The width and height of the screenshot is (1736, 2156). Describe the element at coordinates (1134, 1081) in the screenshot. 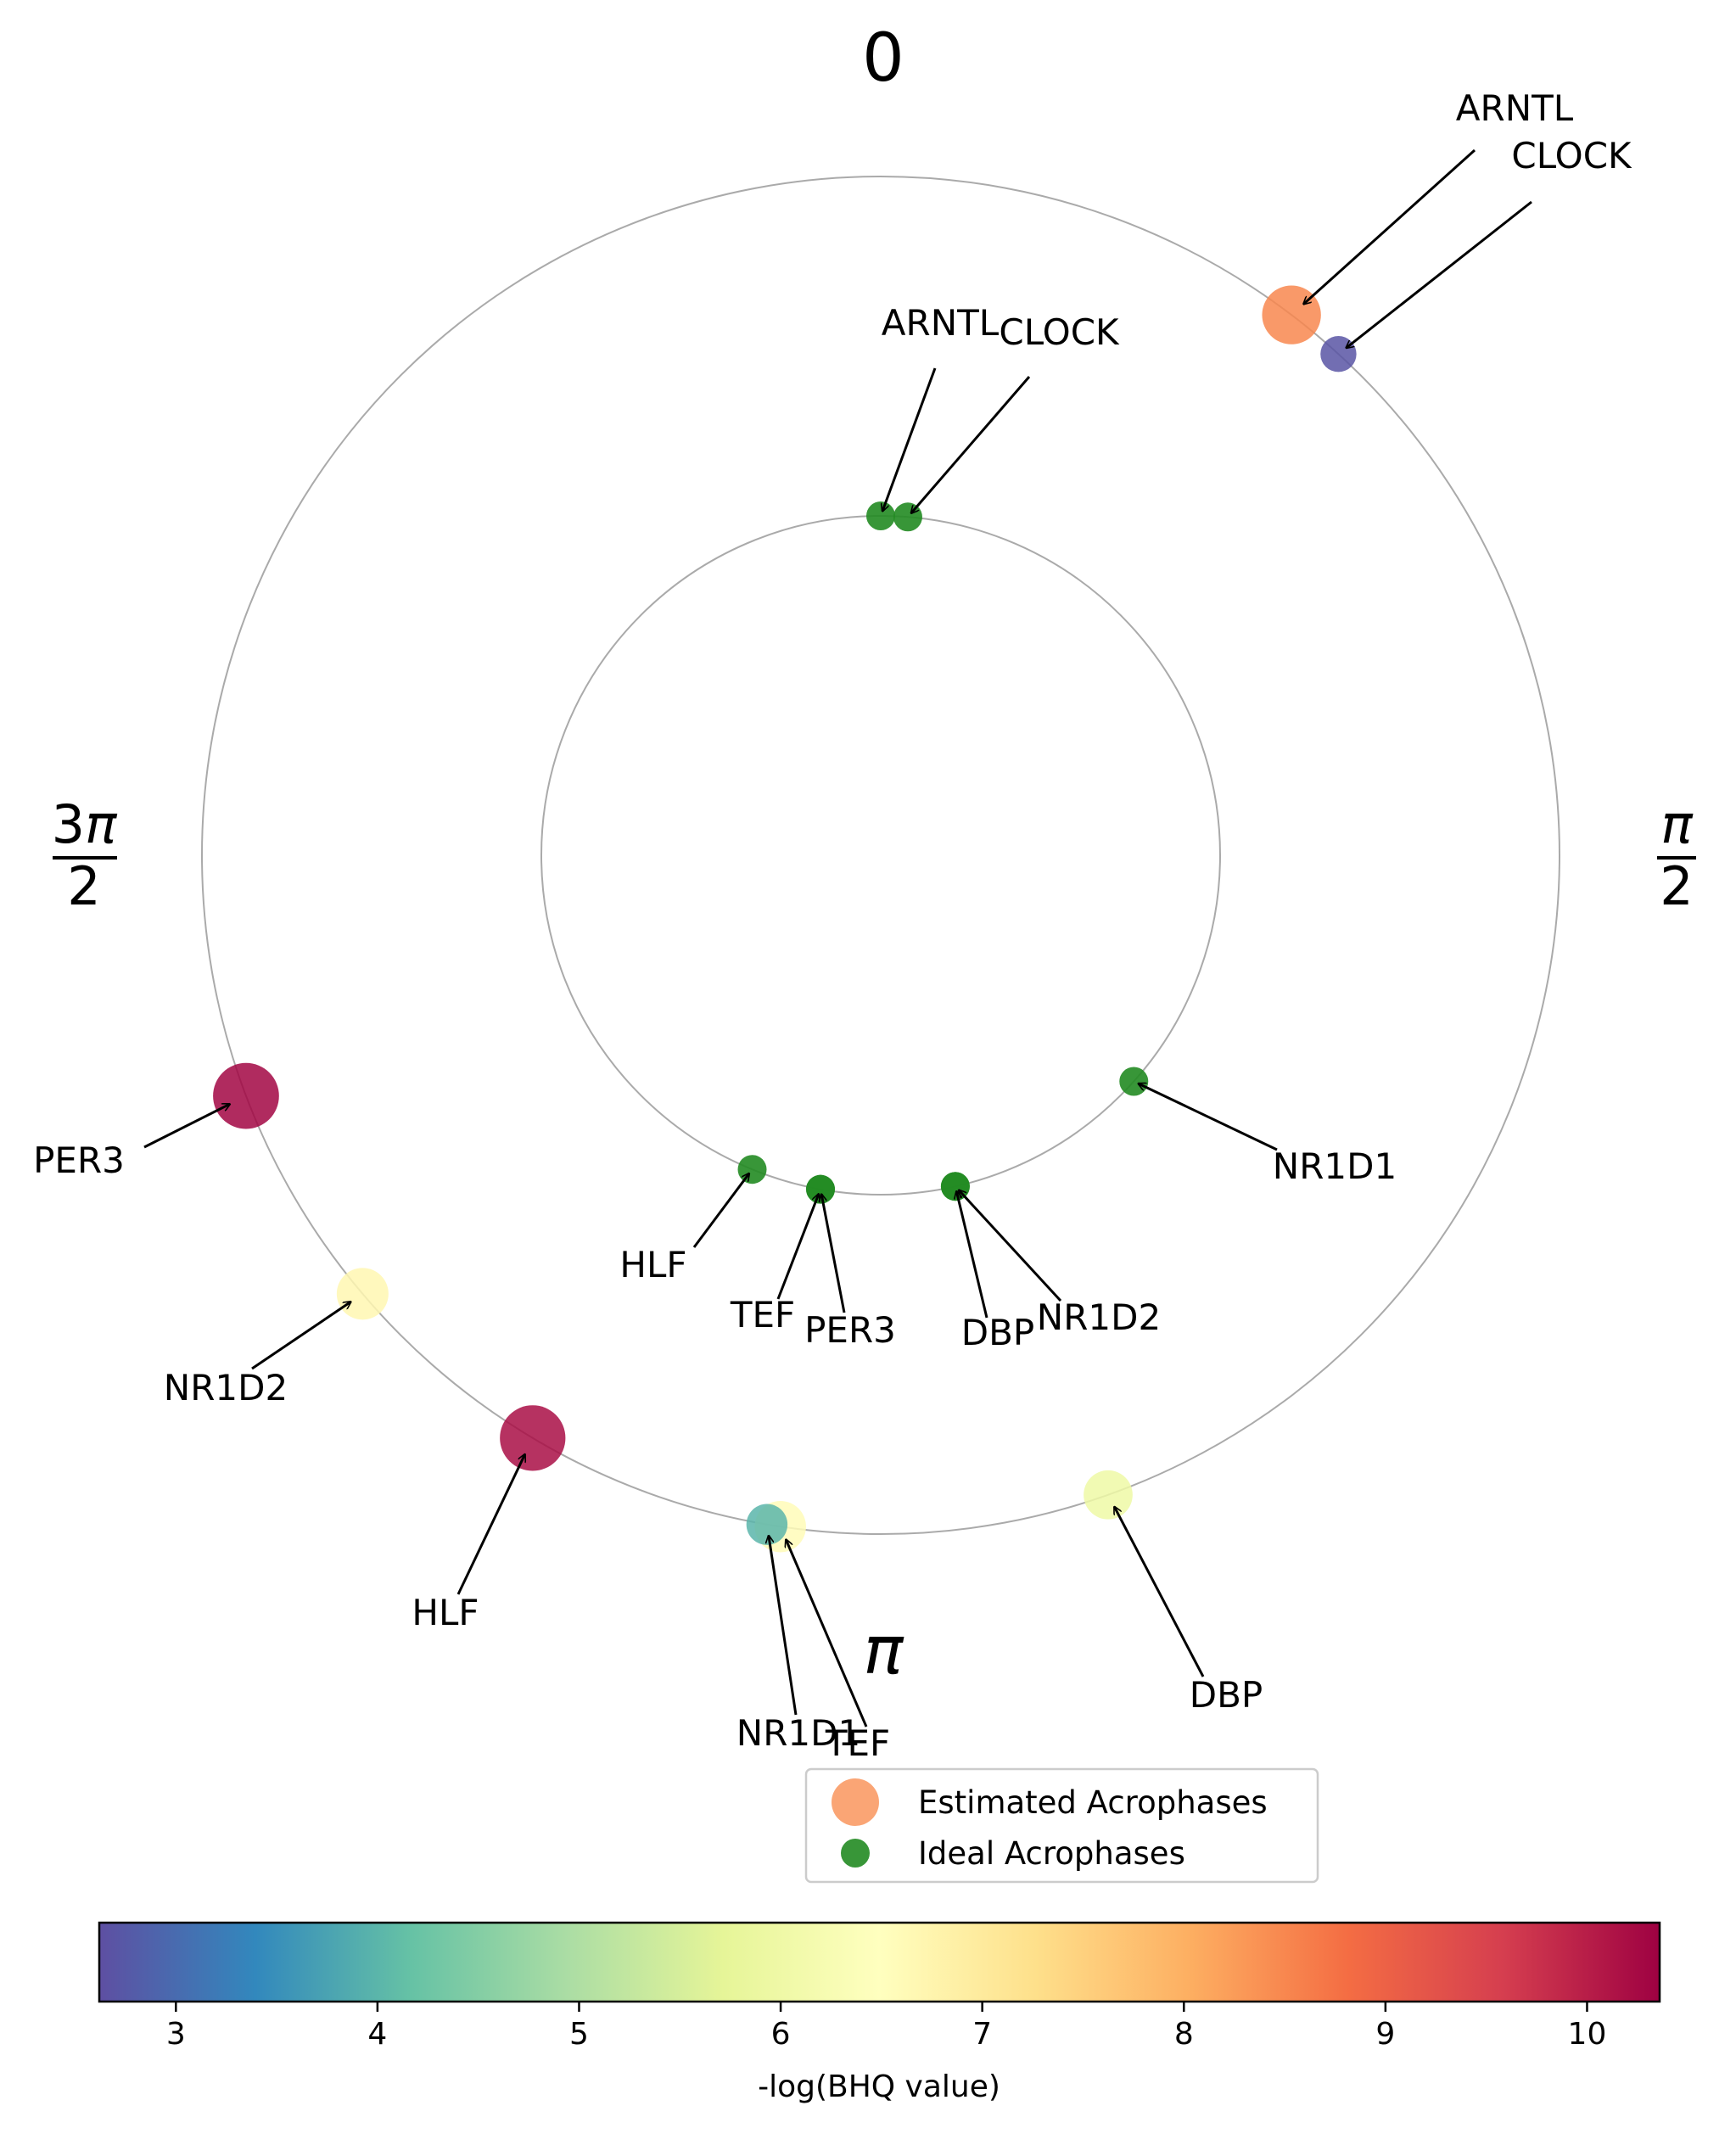

I see `ideal-point-nr1d1` at that location.